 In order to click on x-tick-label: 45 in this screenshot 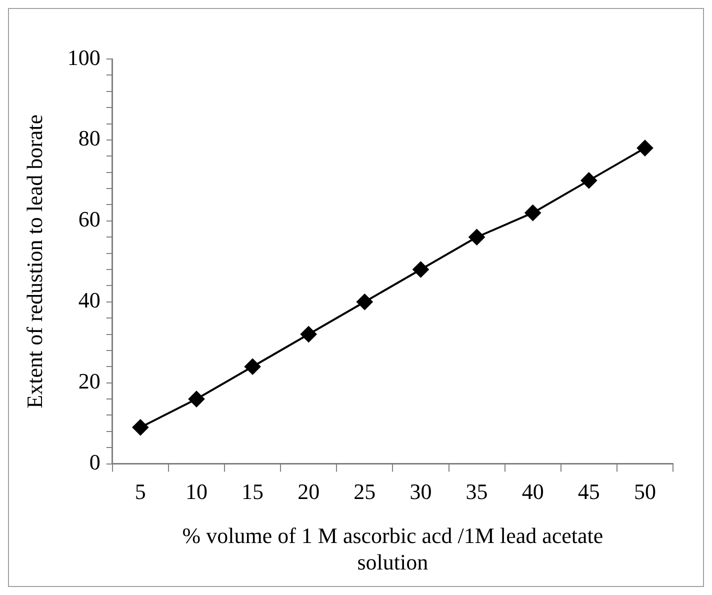, I will do `click(589, 491)`.